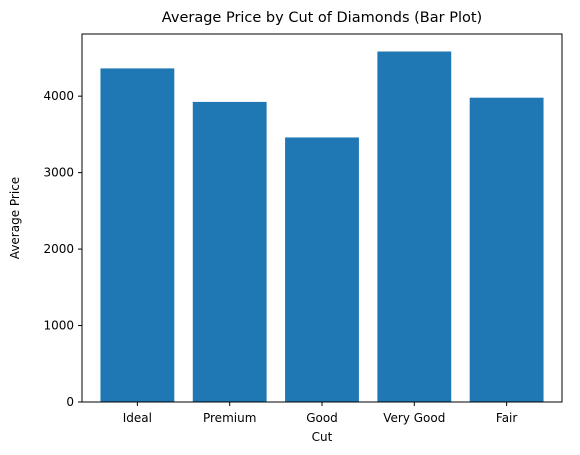  I want to click on y-axis-ticks: 0 1000 2000 3000 4000, so click(62, 249).